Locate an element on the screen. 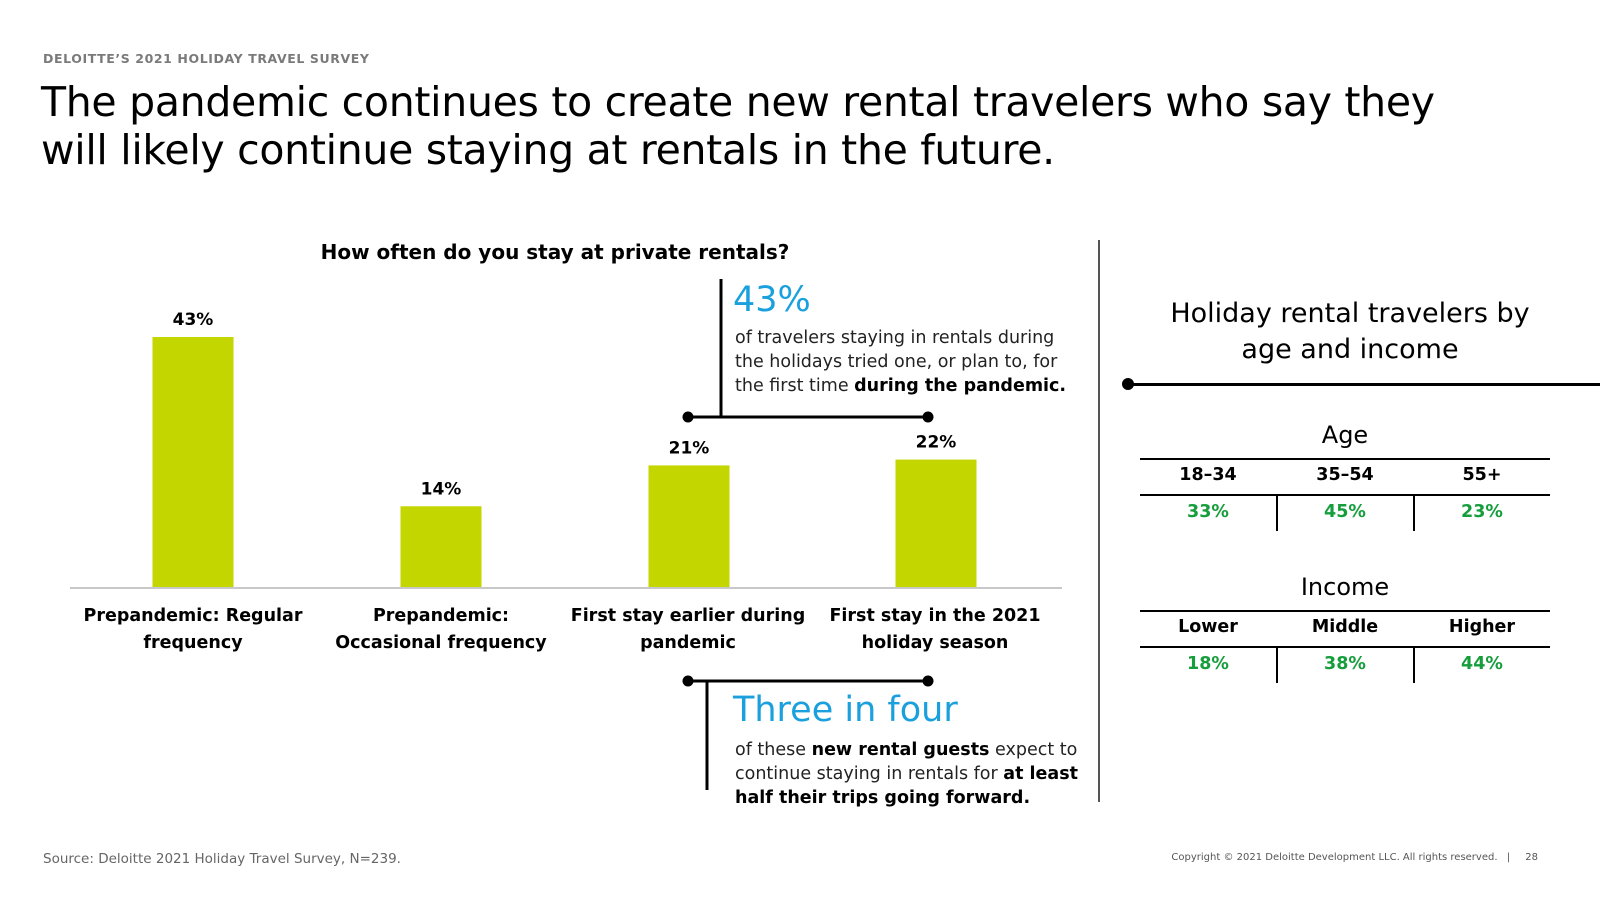  callout-bottom-line: half their trips going forward. is located at coordinates (915, 798).